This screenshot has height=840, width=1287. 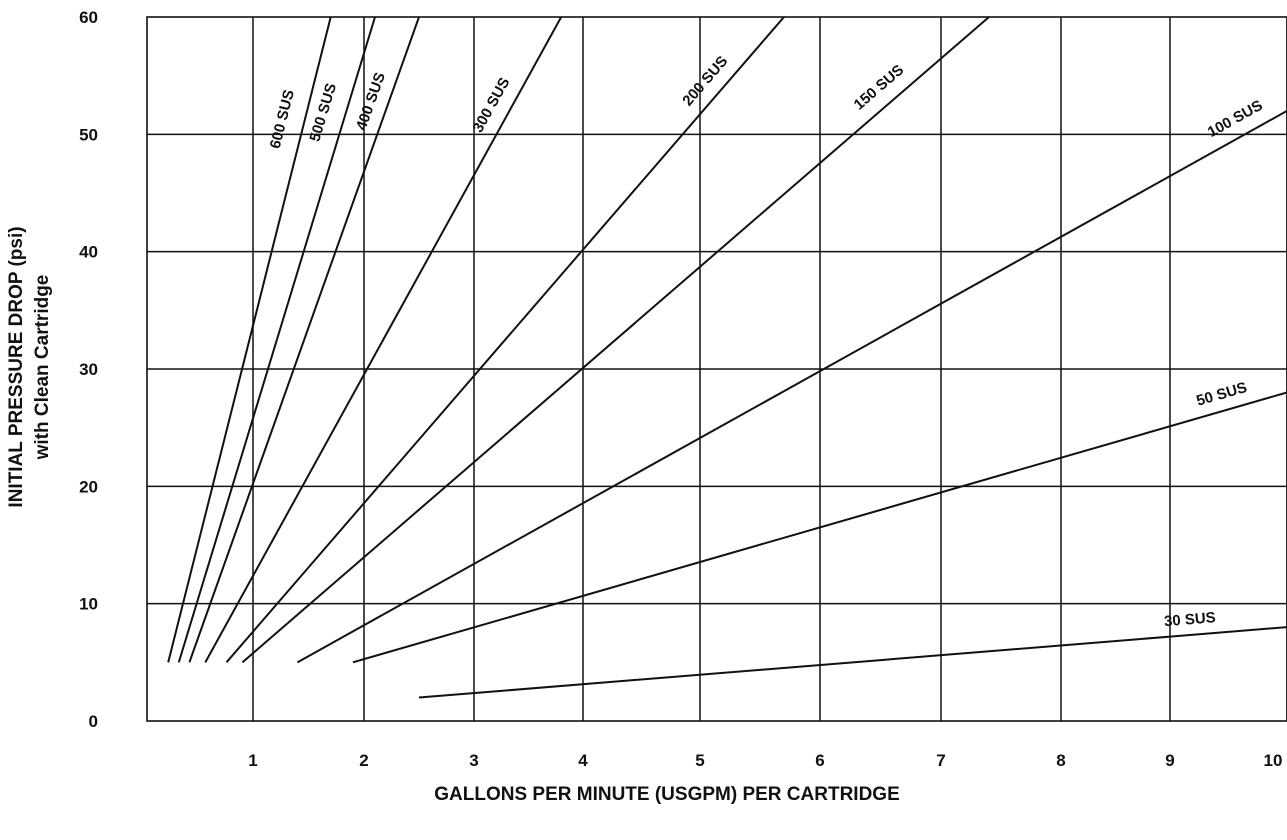 I want to click on y-axis-title: INITIAL PRESSURE DROP (psi), so click(x=16, y=366).